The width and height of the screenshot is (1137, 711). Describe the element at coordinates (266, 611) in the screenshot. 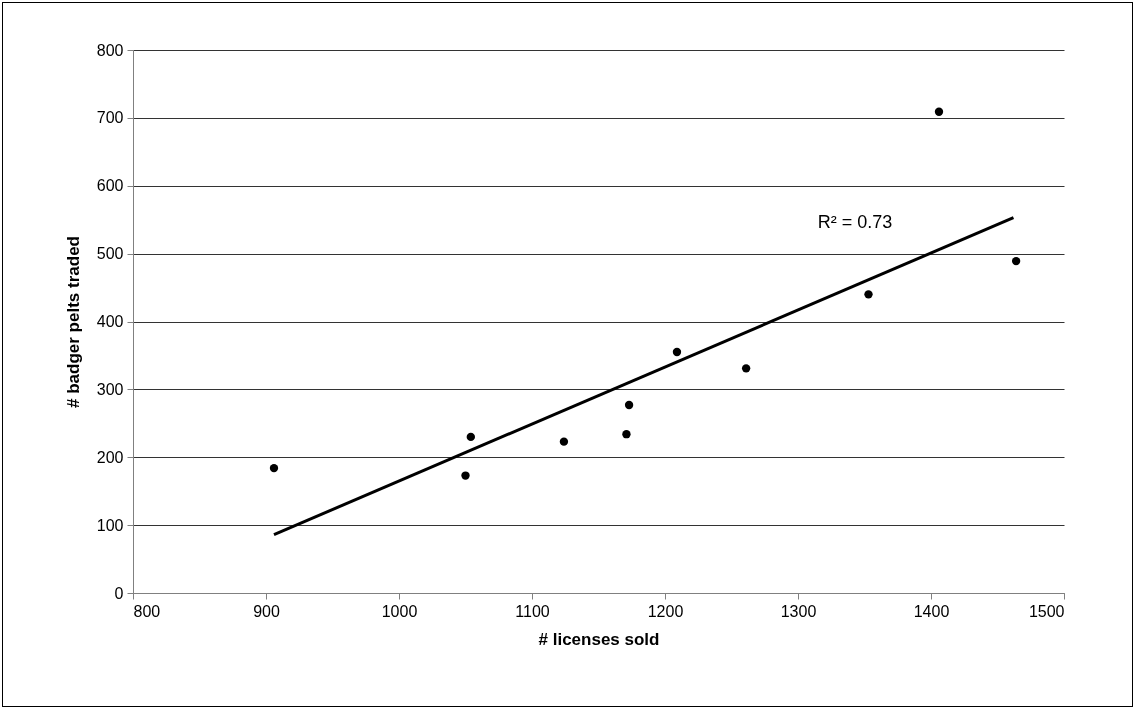

I see `x-tick-label: 900` at that location.